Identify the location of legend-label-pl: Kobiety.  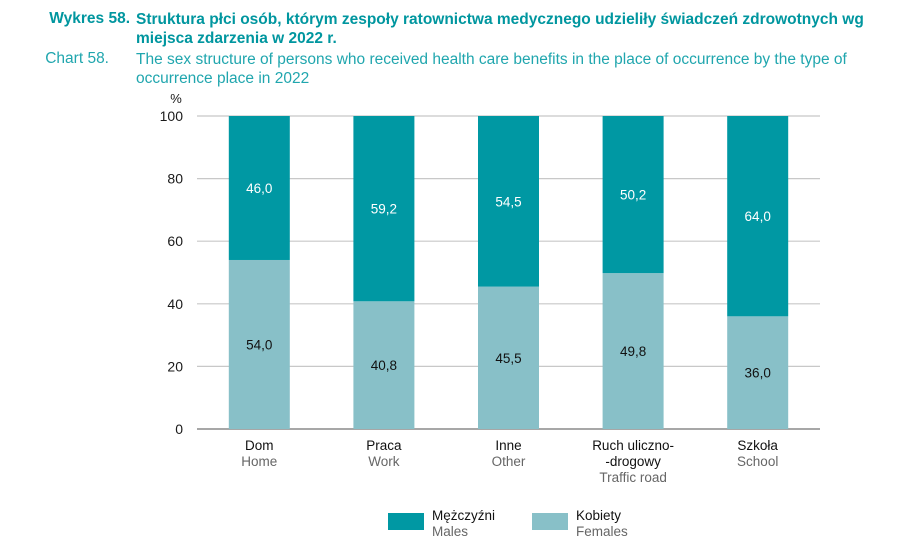
(598, 515).